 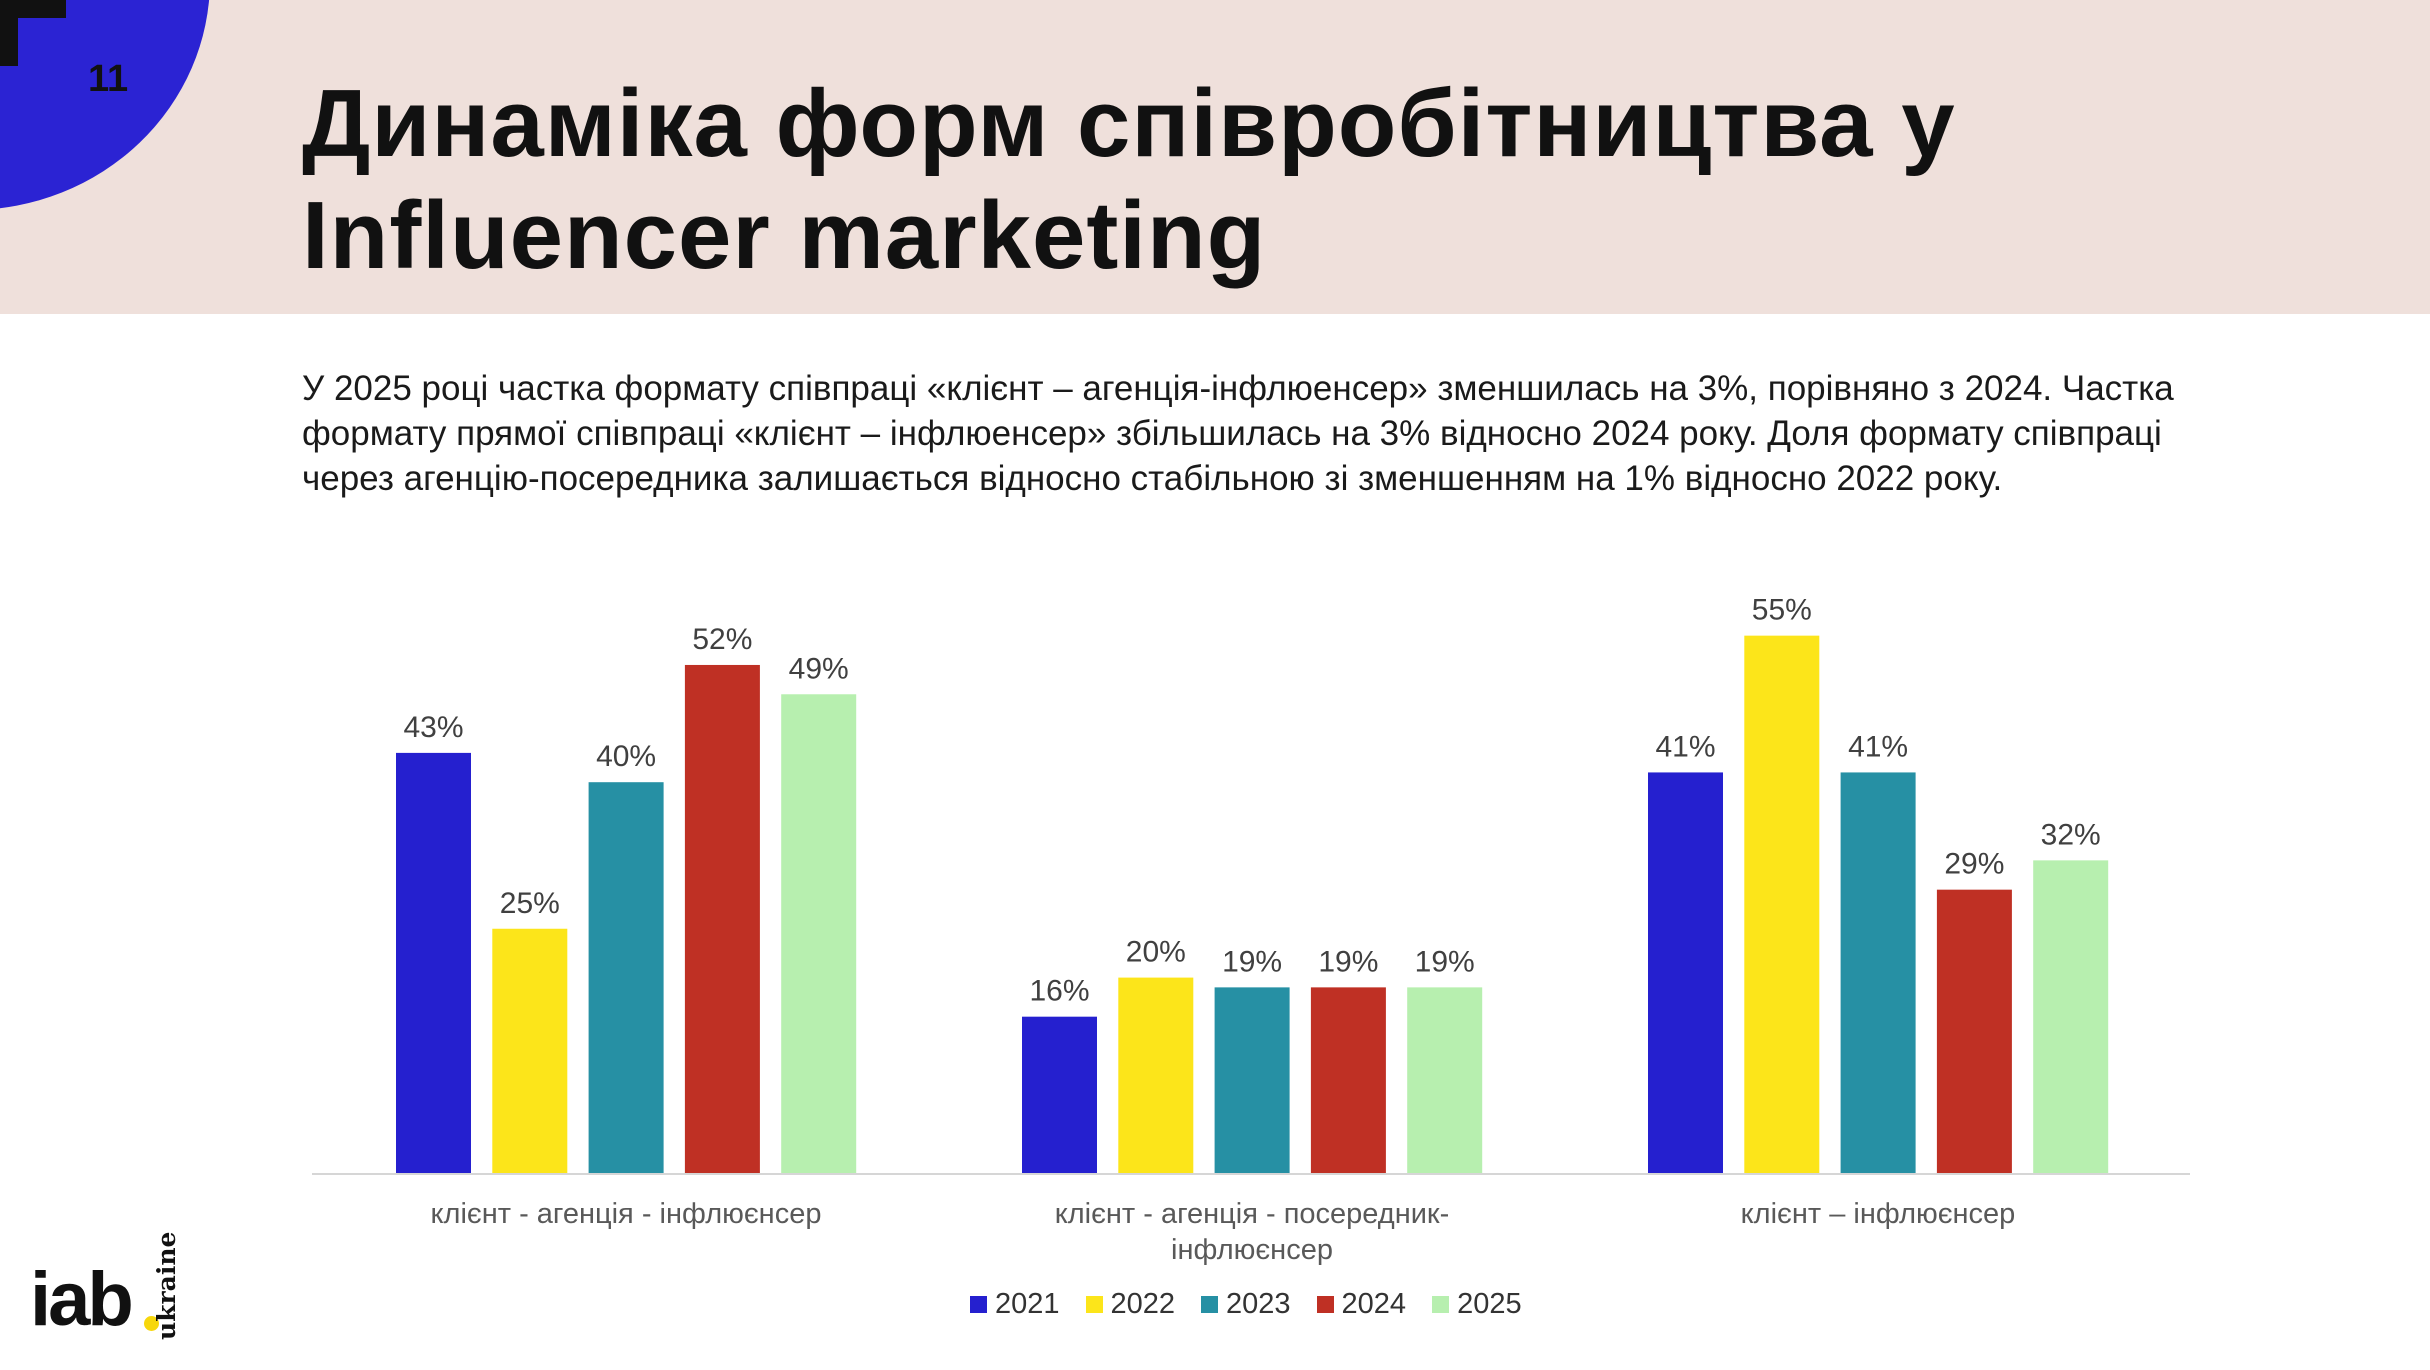 I want to click on data-label: 49%, so click(x=819, y=668).